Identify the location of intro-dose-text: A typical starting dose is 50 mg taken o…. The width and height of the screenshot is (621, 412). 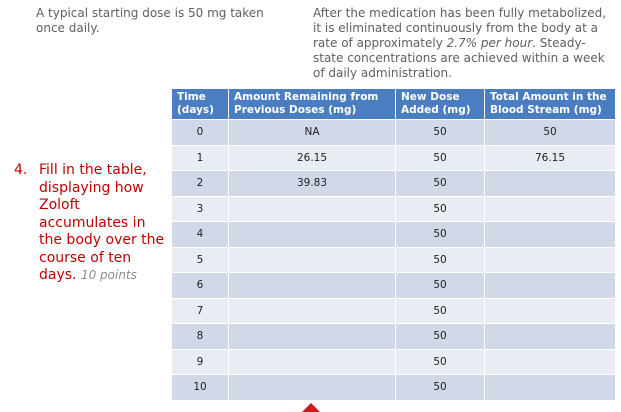
(150, 20).